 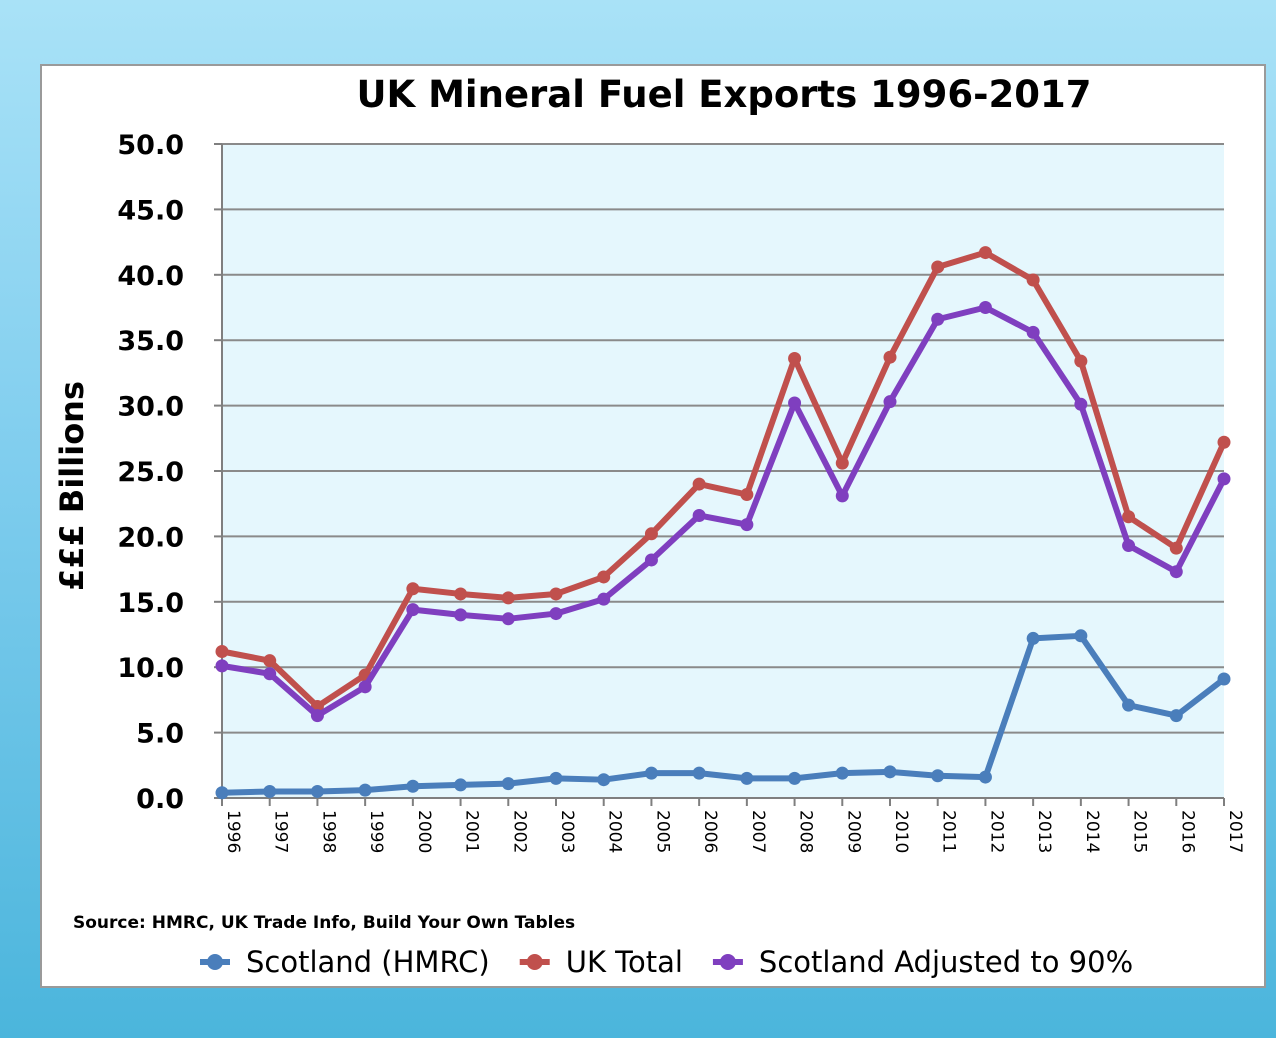 What do you see at coordinates (72, 486) in the screenshot?
I see `y-axis-label: £££ Billions` at bounding box center [72, 486].